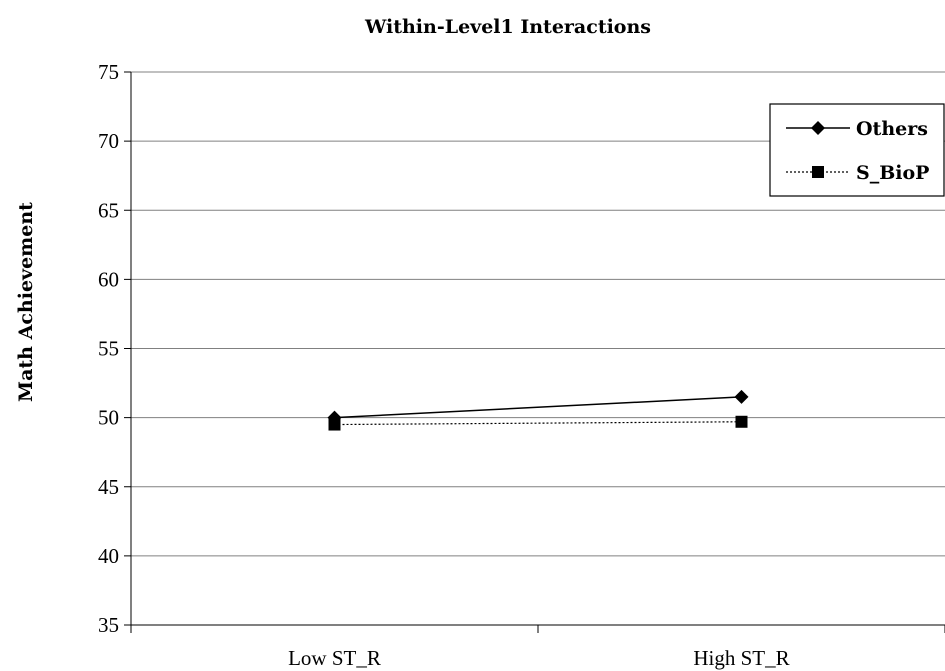 Image resolution: width=945 pixels, height=671 pixels. I want to click on y-tick-label: 55, so click(108, 349).